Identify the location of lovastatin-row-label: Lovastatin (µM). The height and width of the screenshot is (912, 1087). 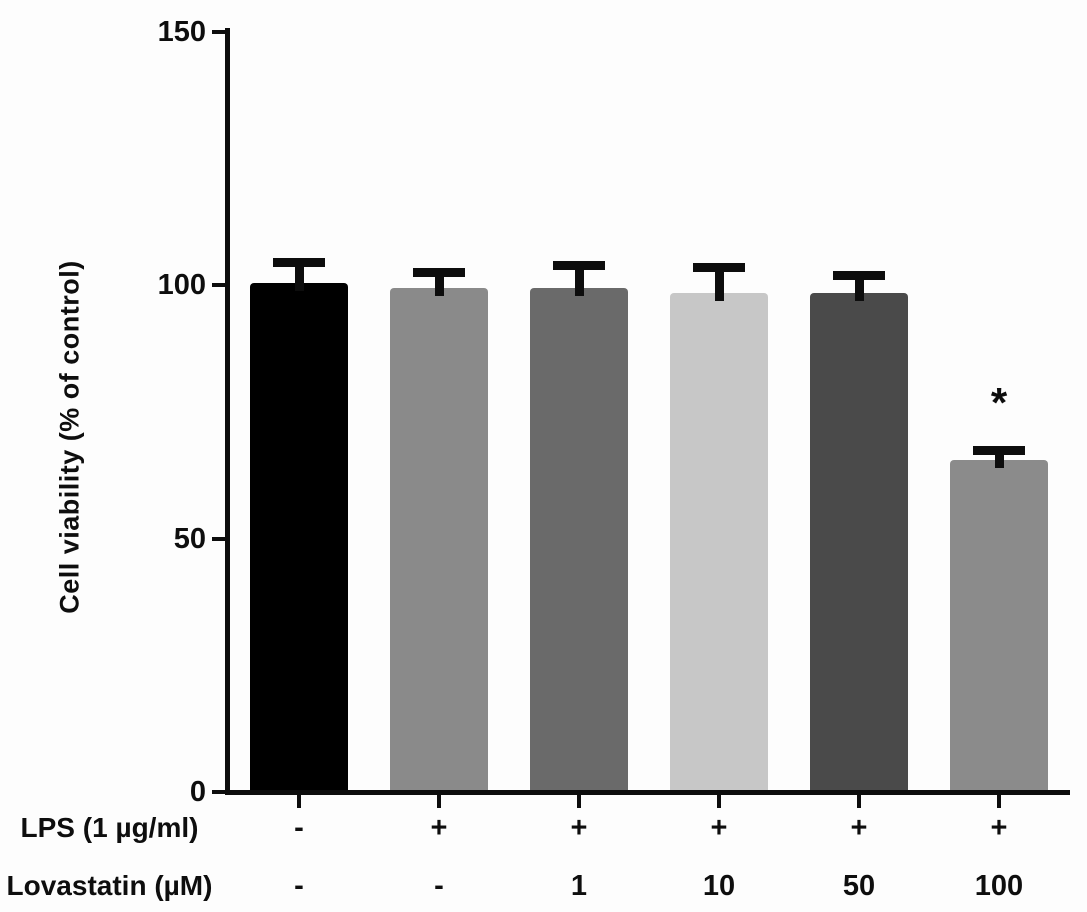
(109, 885).